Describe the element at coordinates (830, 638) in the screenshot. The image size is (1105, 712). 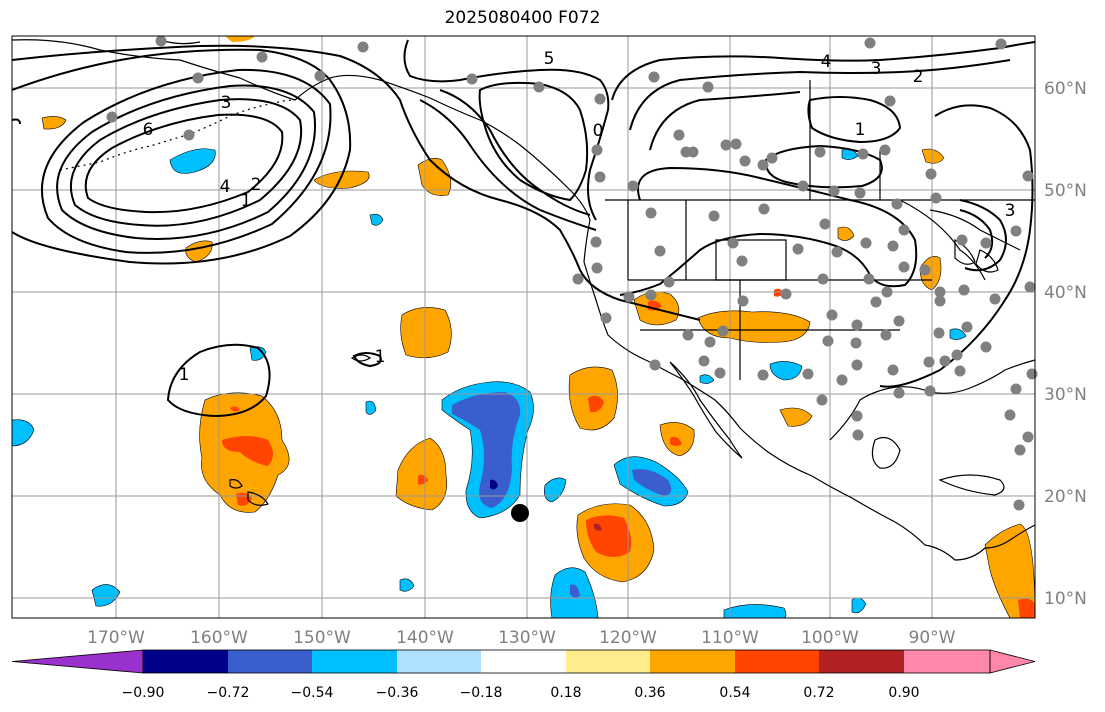
I see `longitude-label: 100°W` at that location.